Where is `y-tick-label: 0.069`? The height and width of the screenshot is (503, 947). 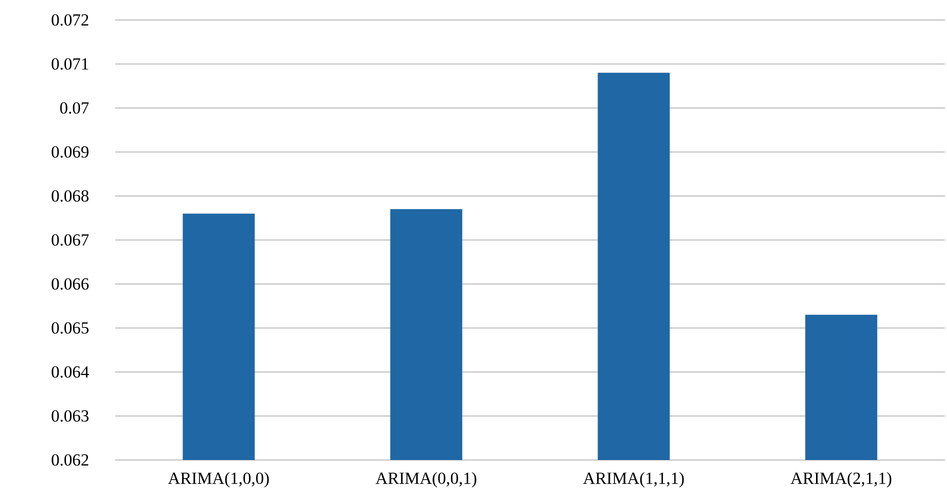
y-tick-label: 0.069 is located at coordinates (70, 152).